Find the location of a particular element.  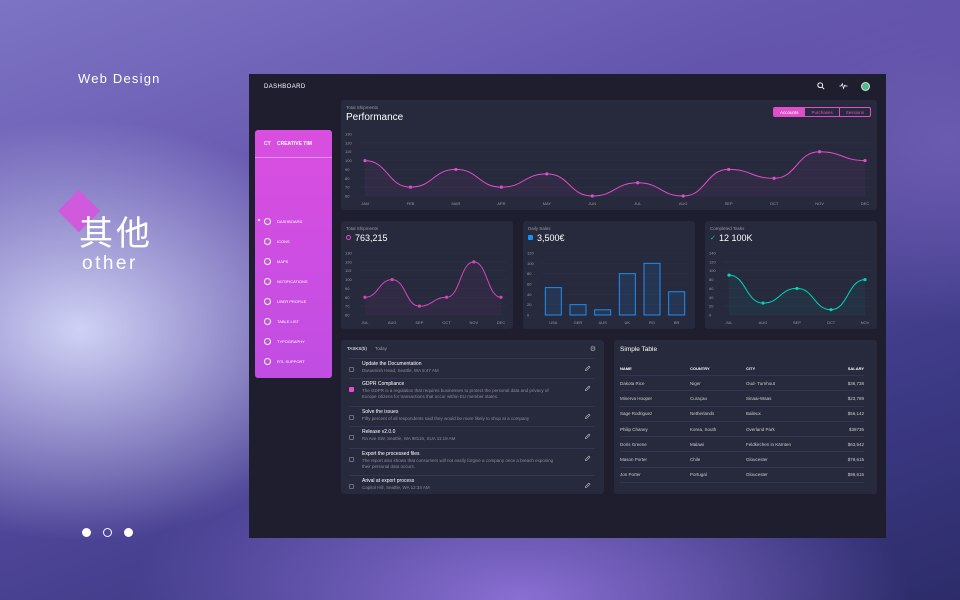

sidebar-item-table-list: TABLE LIST is located at coordinates (296, 321).